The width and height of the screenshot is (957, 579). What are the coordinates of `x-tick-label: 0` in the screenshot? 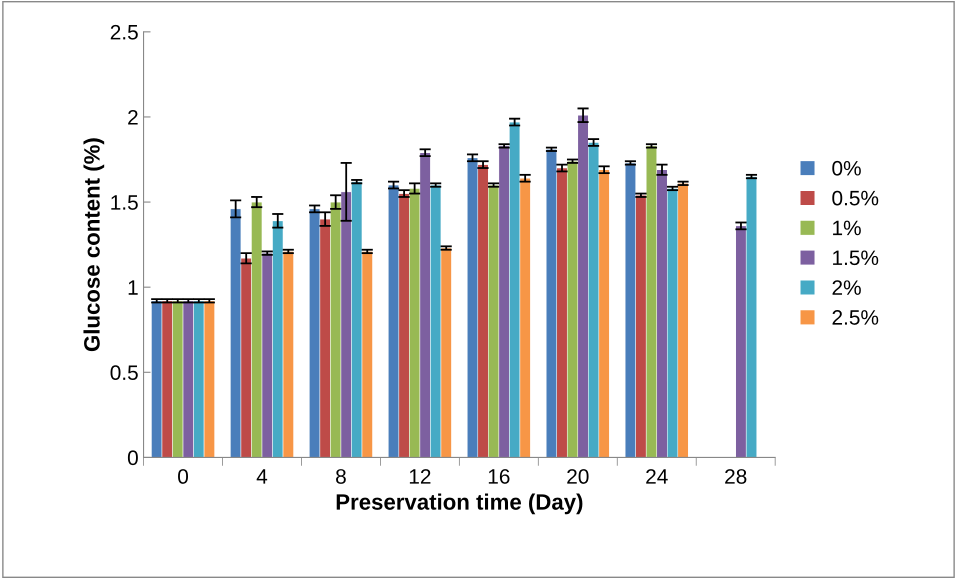 It's located at (183, 476).